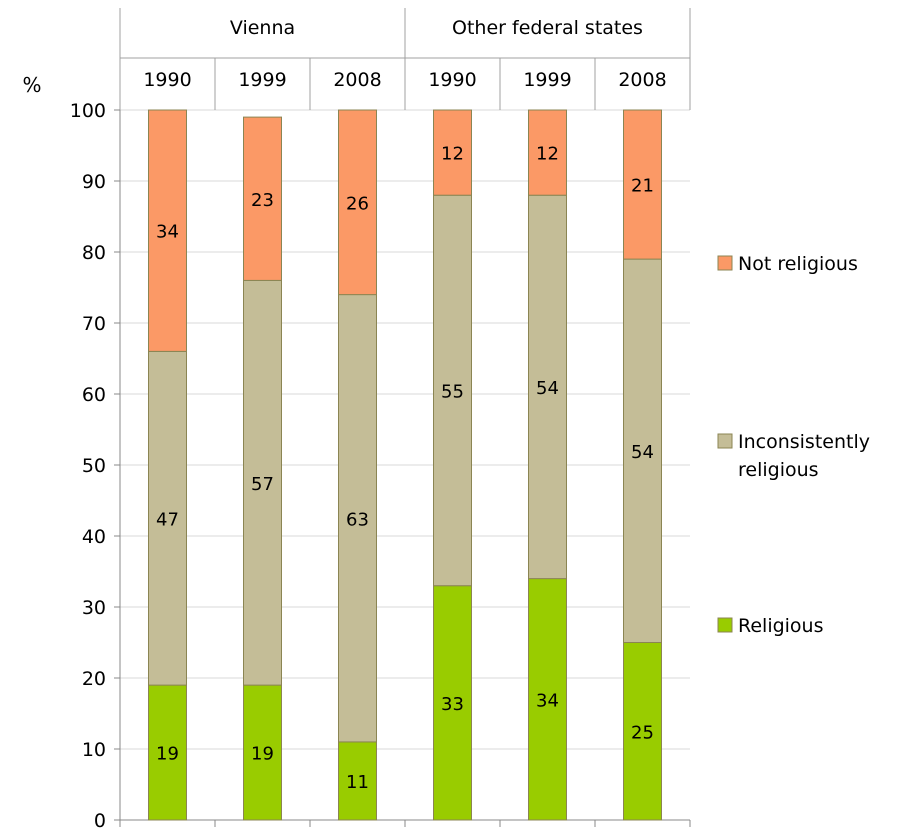 The width and height of the screenshot is (907, 832). I want to click on data-label: 47, so click(167, 519).